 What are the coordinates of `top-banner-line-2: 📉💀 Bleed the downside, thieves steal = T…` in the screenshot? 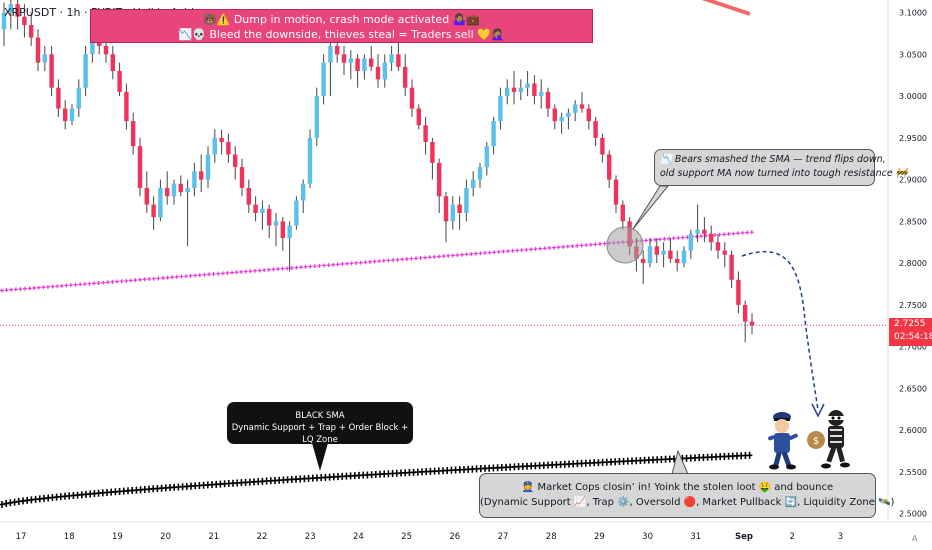 It's located at (341, 34).